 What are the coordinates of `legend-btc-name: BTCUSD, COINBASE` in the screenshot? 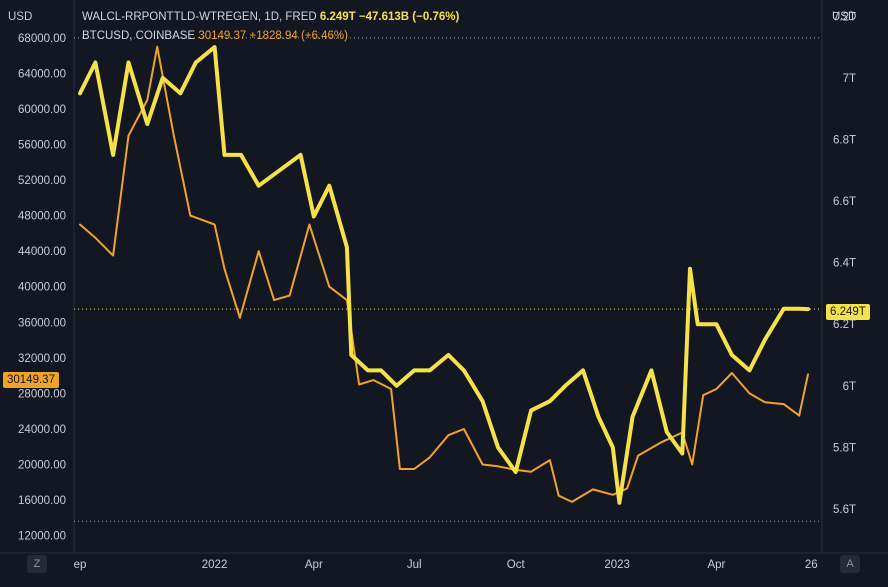 It's located at (139, 36).